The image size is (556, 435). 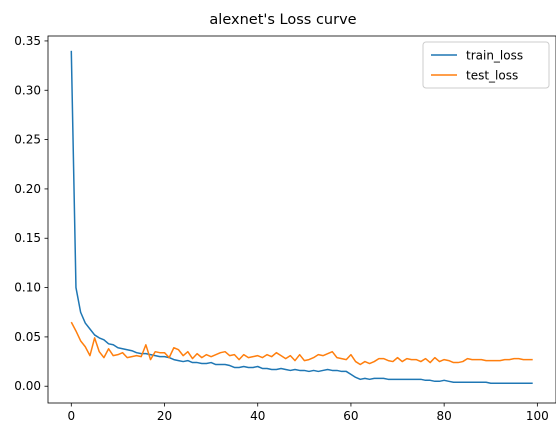 I want to click on series-line-test_loss, so click(x=301, y=343).